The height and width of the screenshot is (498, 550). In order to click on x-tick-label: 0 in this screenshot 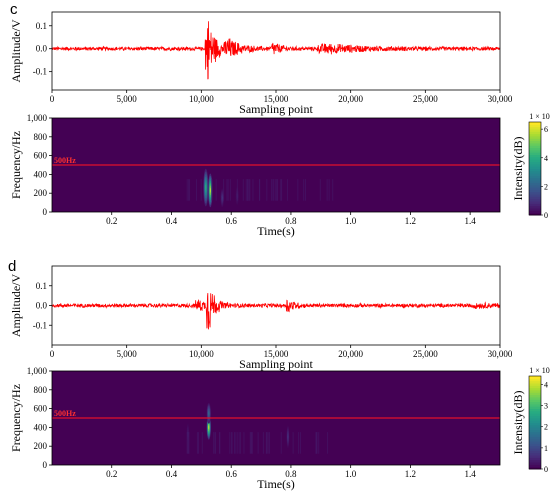, I will do `click(52, 354)`.